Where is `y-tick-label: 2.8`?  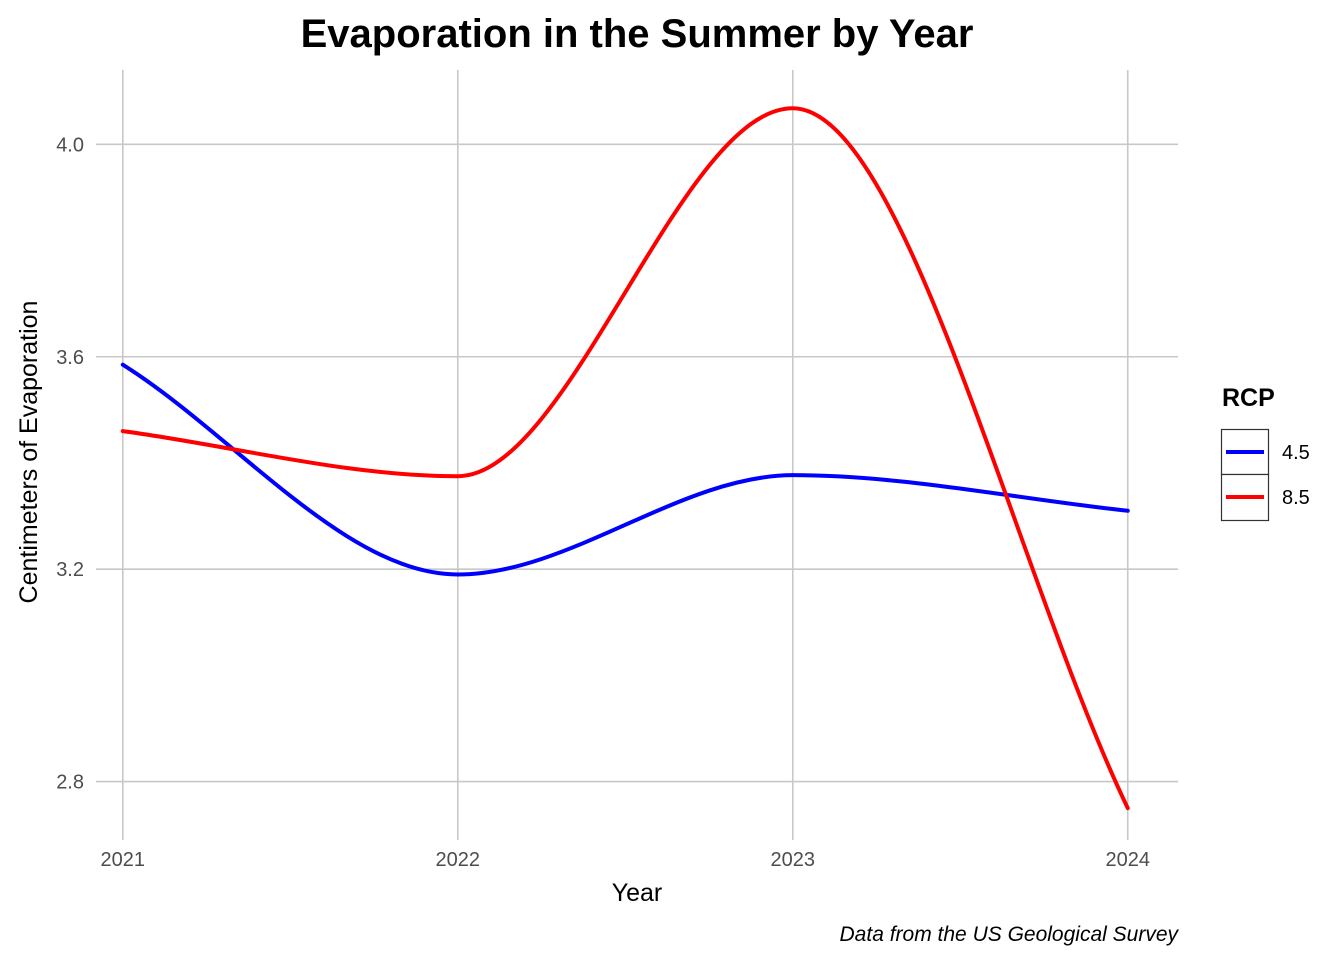
y-tick-label: 2.8 is located at coordinates (70, 783).